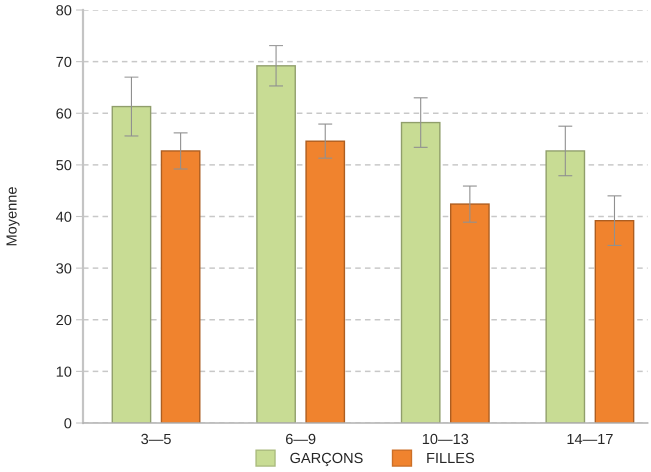 The width and height of the screenshot is (651, 472). Describe the element at coordinates (445, 439) in the screenshot. I see `x-tick-label: 10—13` at that location.